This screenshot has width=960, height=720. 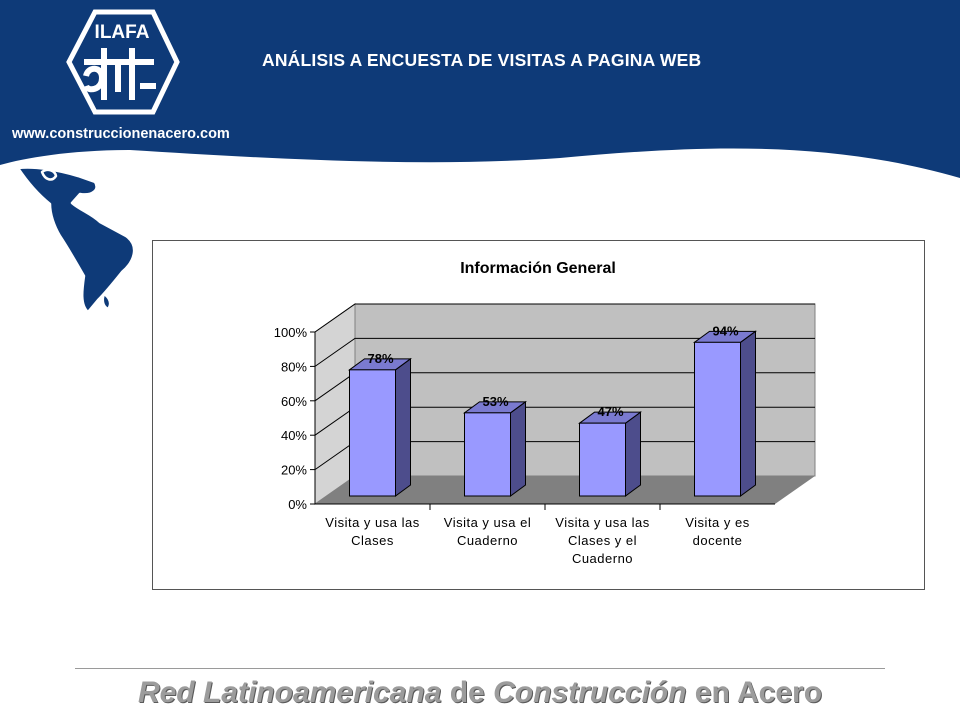 I want to click on x-tick-label: Clases y el, so click(x=602, y=540).